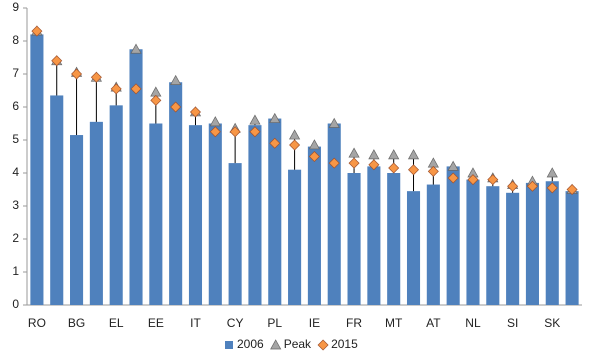 This screenshot has height=360, width=593. Describe the element at coordinates (15, 73) in the screenshot. I see `y-tick-label: 7` at that location.